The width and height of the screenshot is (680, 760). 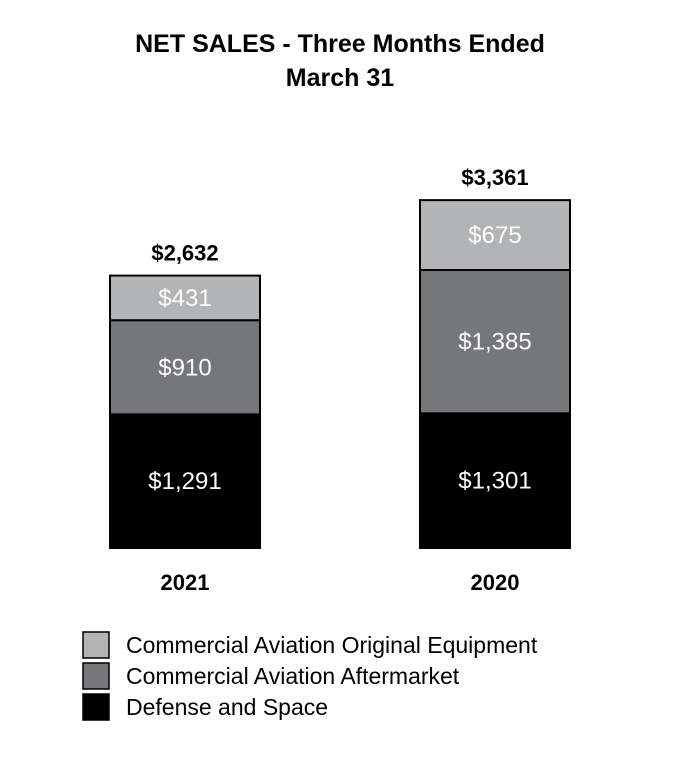 I want to click on bar-segment-defense-and-space-2021, so click(x=185, y=481).